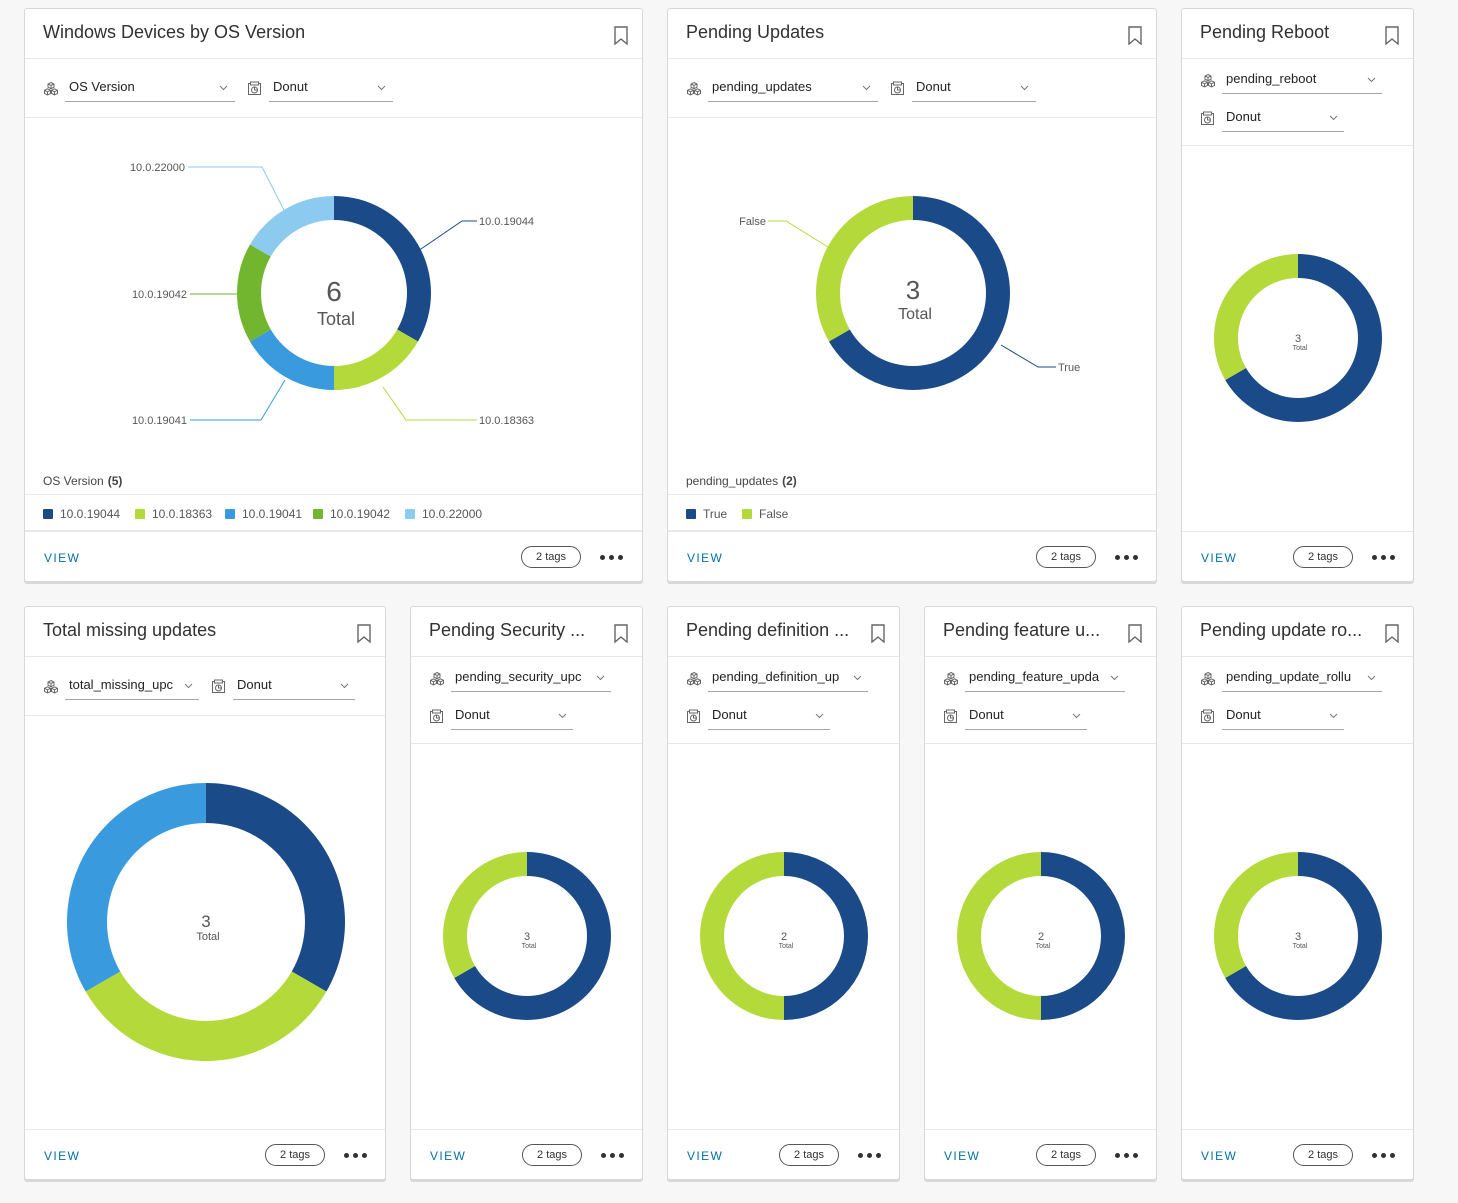 The height and width of the screenshot is (1203, 1458). I want to click on legend-item: 10.0.19042, so click(351, 514).